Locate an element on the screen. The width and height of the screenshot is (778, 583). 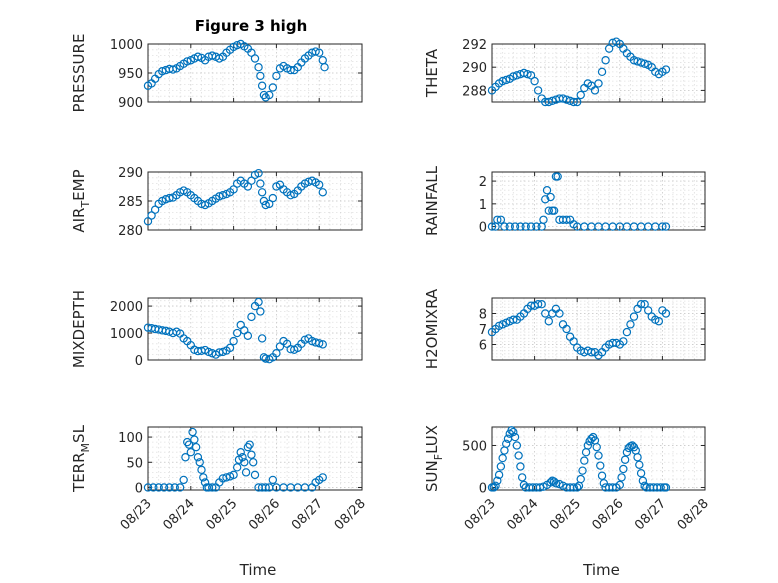
y-tick-label: 285 is located at coordinates (130, 202).